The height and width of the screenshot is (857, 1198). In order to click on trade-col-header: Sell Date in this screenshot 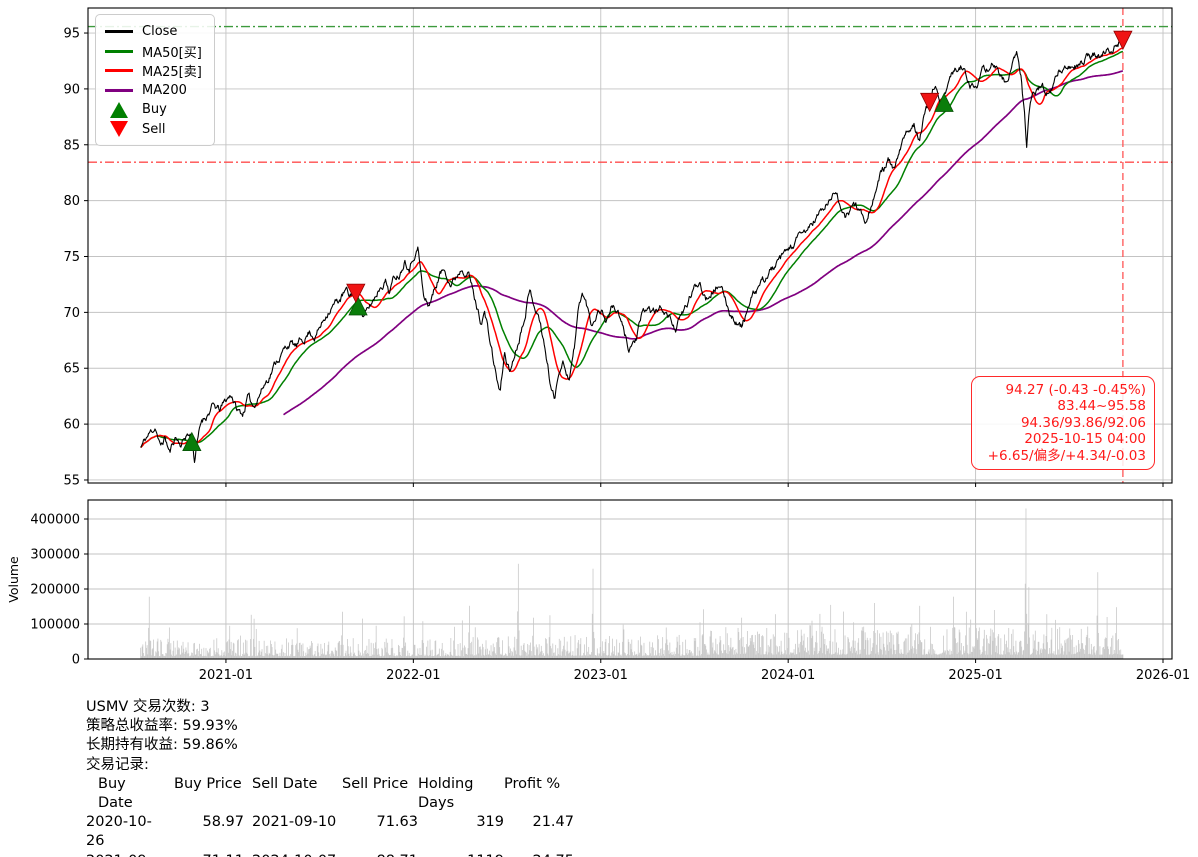, I will do `click(285, 783)`.